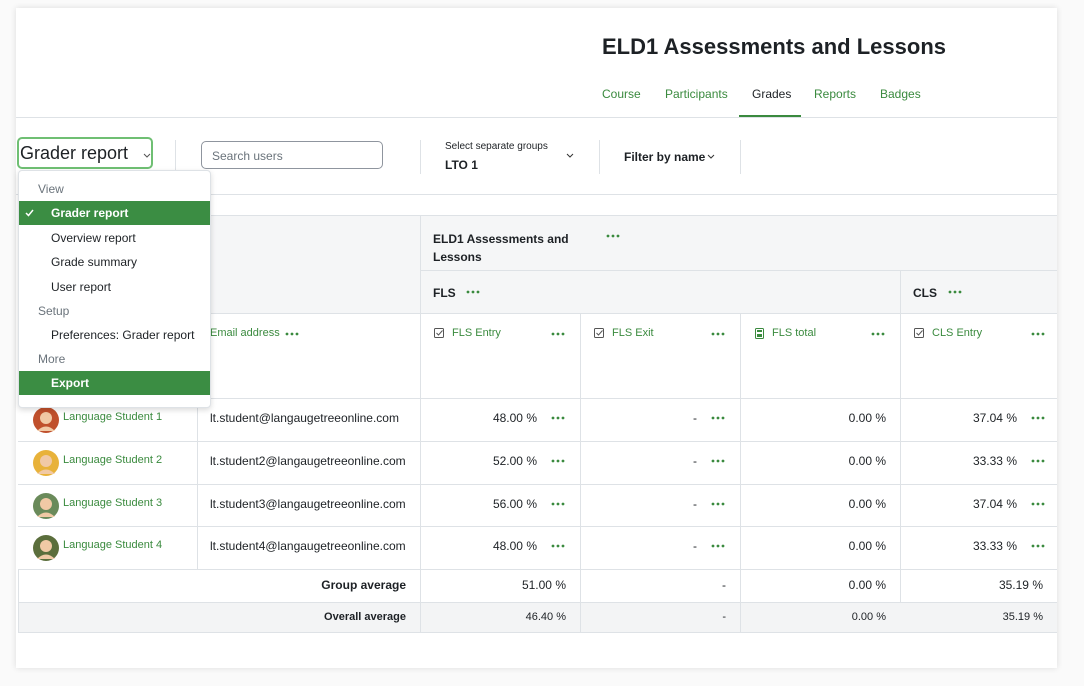  I want to click on student-name: Language Student 2, so click(113, 459).